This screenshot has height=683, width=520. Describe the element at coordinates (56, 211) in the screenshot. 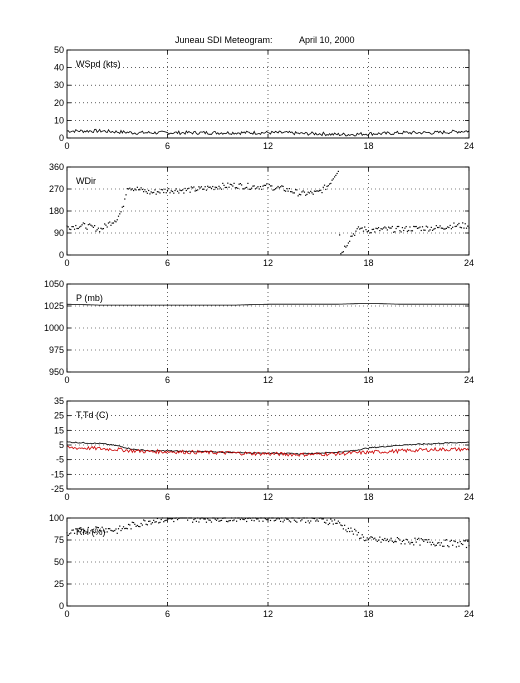

I see `y-tick-label: 180` at that location.